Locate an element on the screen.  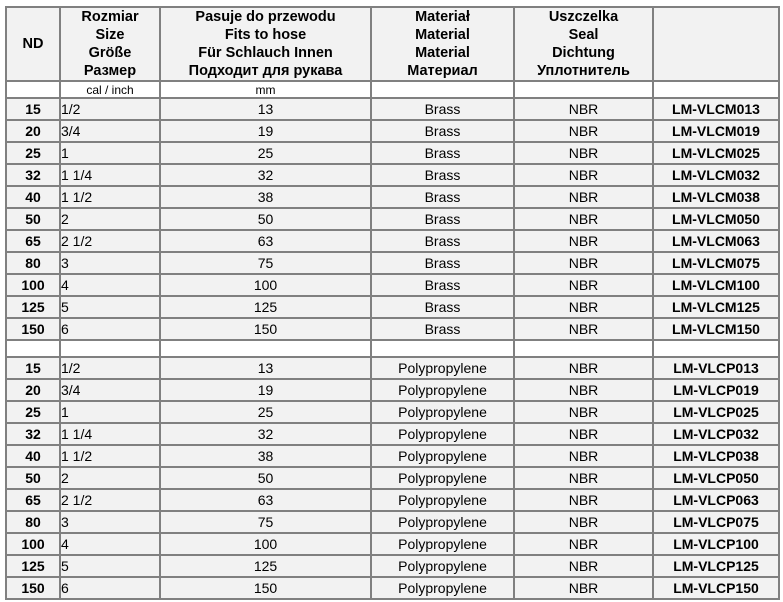
header-size-en: Size is located at coordinates (110, 35).